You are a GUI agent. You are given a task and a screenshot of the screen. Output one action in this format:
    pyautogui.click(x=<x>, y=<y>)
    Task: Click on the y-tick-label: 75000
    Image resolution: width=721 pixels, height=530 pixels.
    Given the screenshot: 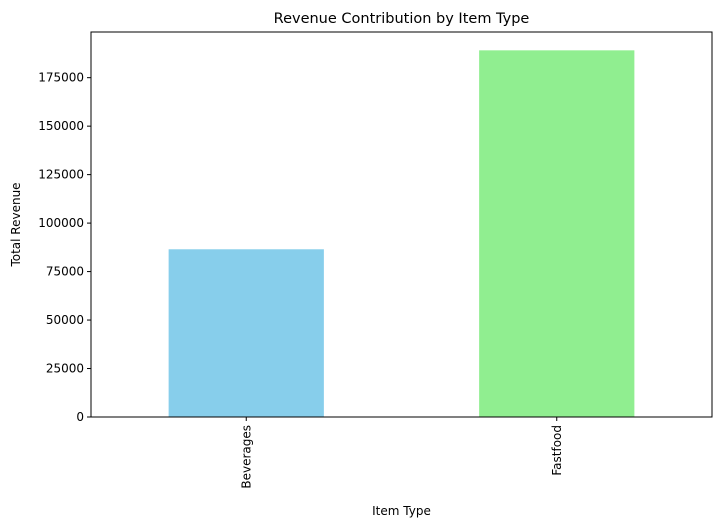 What is the action you would take?
    pyautogui.click(x=65, y=272)
    